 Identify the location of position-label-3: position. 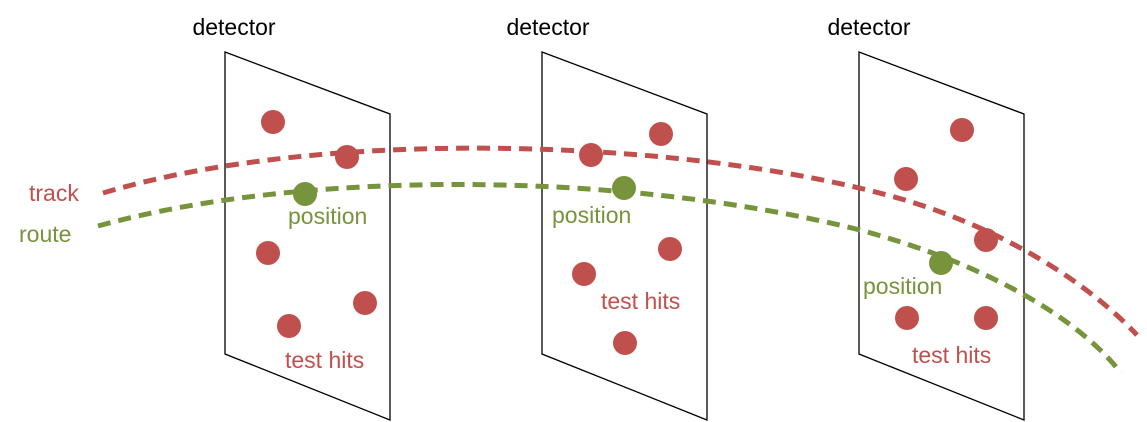
(902, 286).